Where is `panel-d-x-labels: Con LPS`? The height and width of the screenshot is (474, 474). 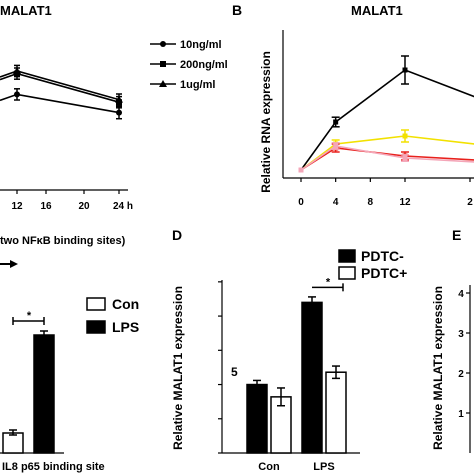
panel-d-x-labels: Con LPS is located at coordinates (296, 467).